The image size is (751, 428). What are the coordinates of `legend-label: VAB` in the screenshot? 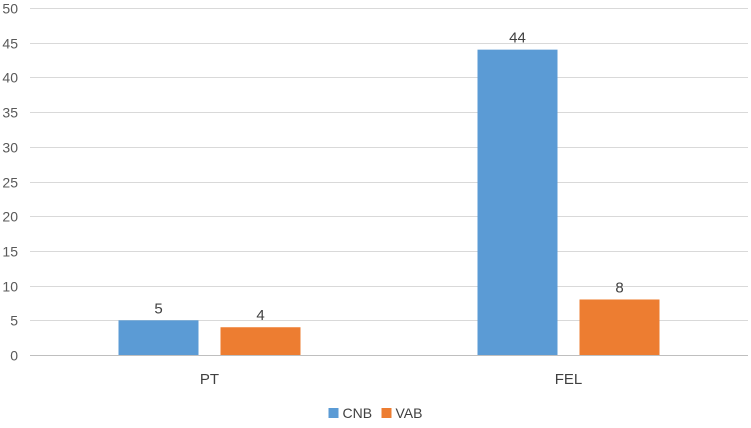 It's located at (409, 413).